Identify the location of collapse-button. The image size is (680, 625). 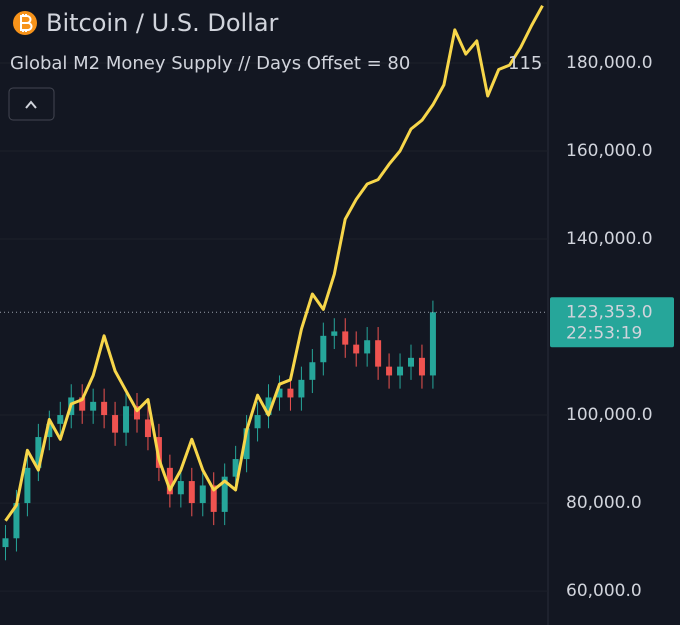
(31, 104).